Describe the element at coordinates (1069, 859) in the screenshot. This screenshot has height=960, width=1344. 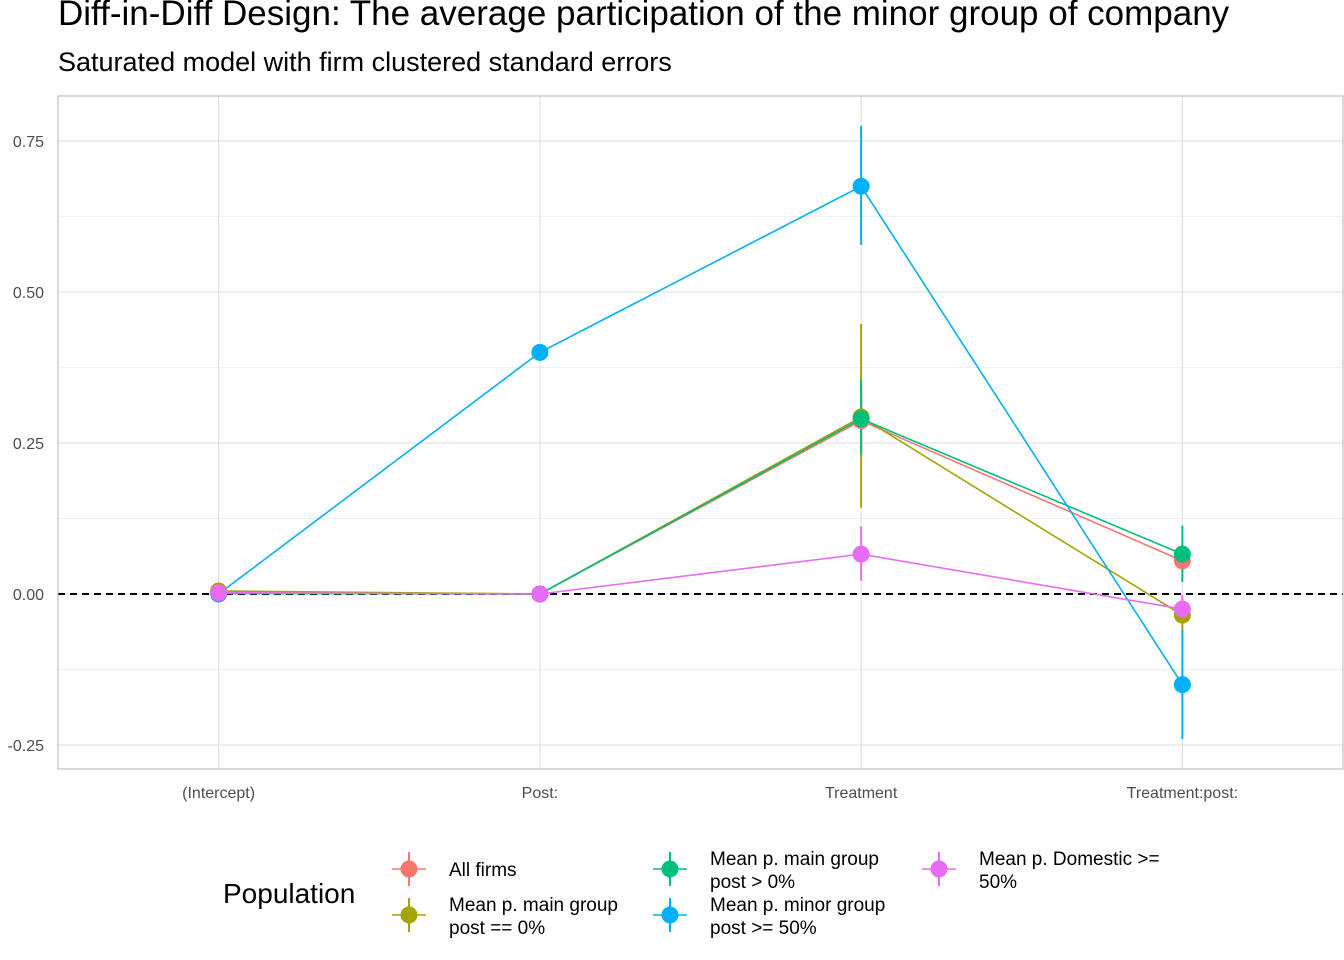
I see `legend-label: Mean p. Domestic >=` at that location.